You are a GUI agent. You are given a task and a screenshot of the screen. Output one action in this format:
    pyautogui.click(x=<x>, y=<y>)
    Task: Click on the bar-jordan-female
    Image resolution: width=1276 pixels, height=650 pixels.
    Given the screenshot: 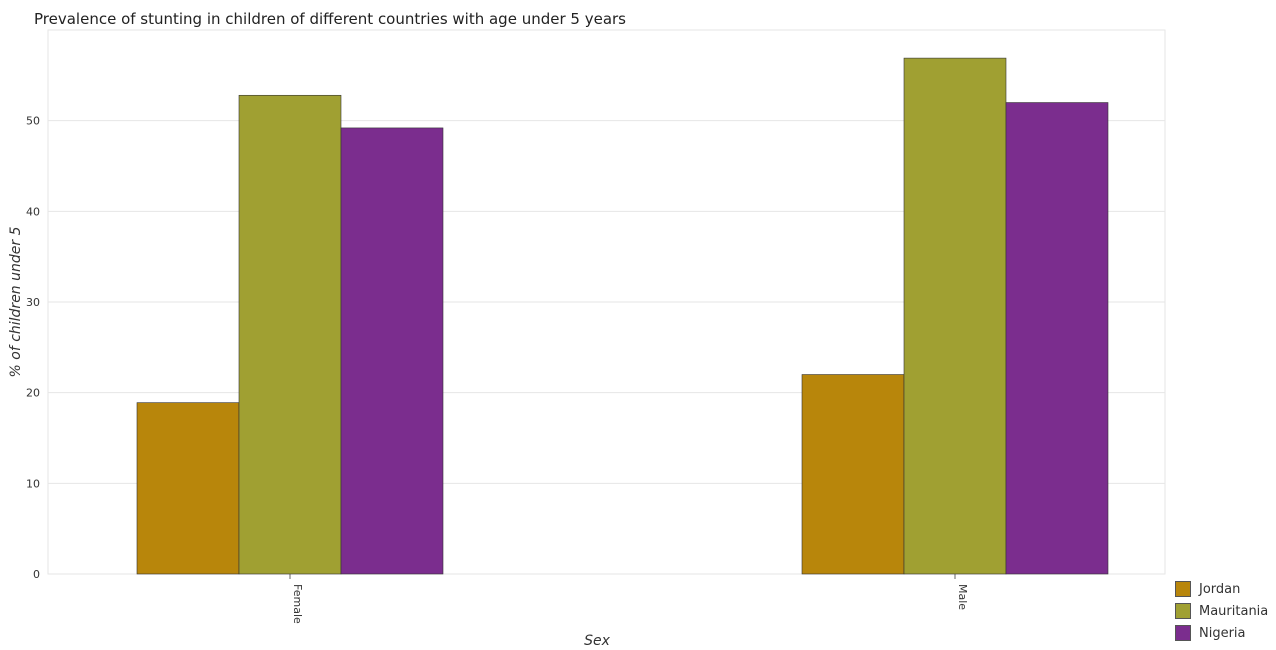 What is the action you would take?
    pyautogui.click(x=188, y=488)
    